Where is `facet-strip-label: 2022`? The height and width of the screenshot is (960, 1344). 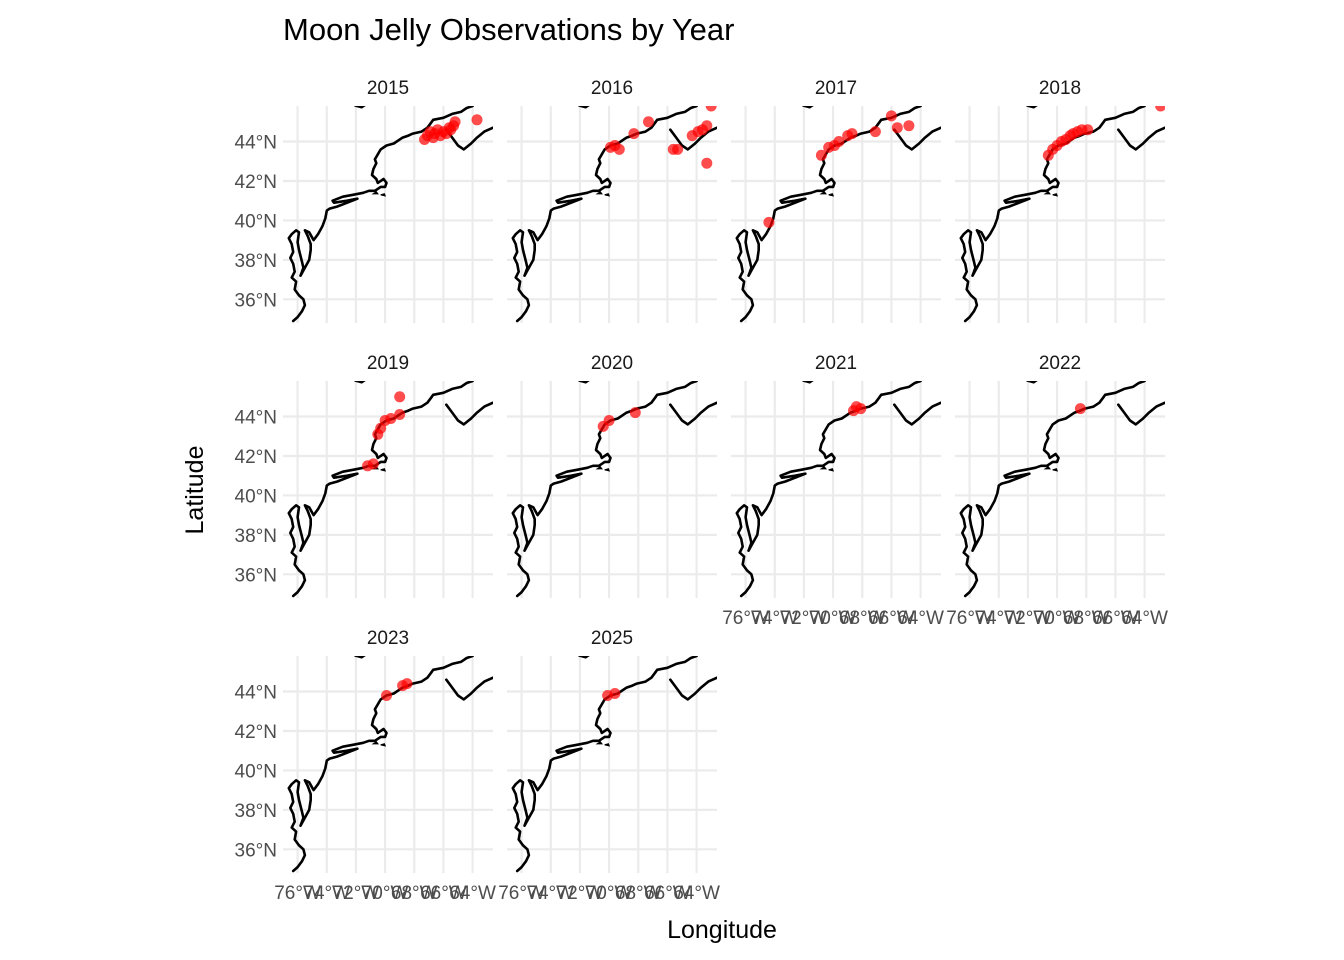
facet-strip-label: 2022 is located at coordinates (1060, 363).